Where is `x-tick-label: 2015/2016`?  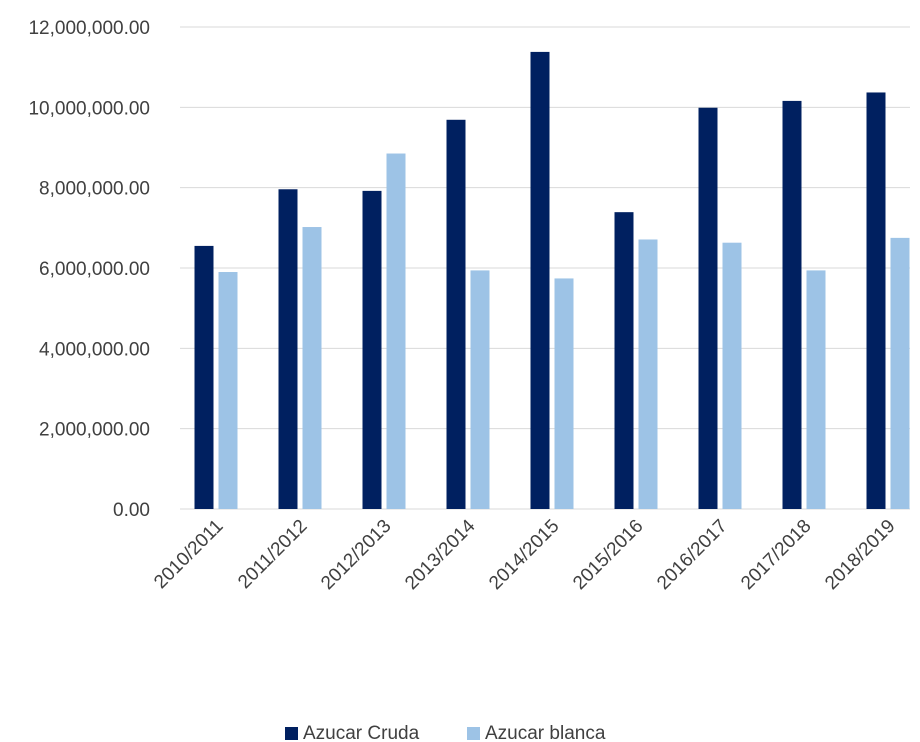 x-tick-label: 2015/2016 is located at coordinates (608, 555).